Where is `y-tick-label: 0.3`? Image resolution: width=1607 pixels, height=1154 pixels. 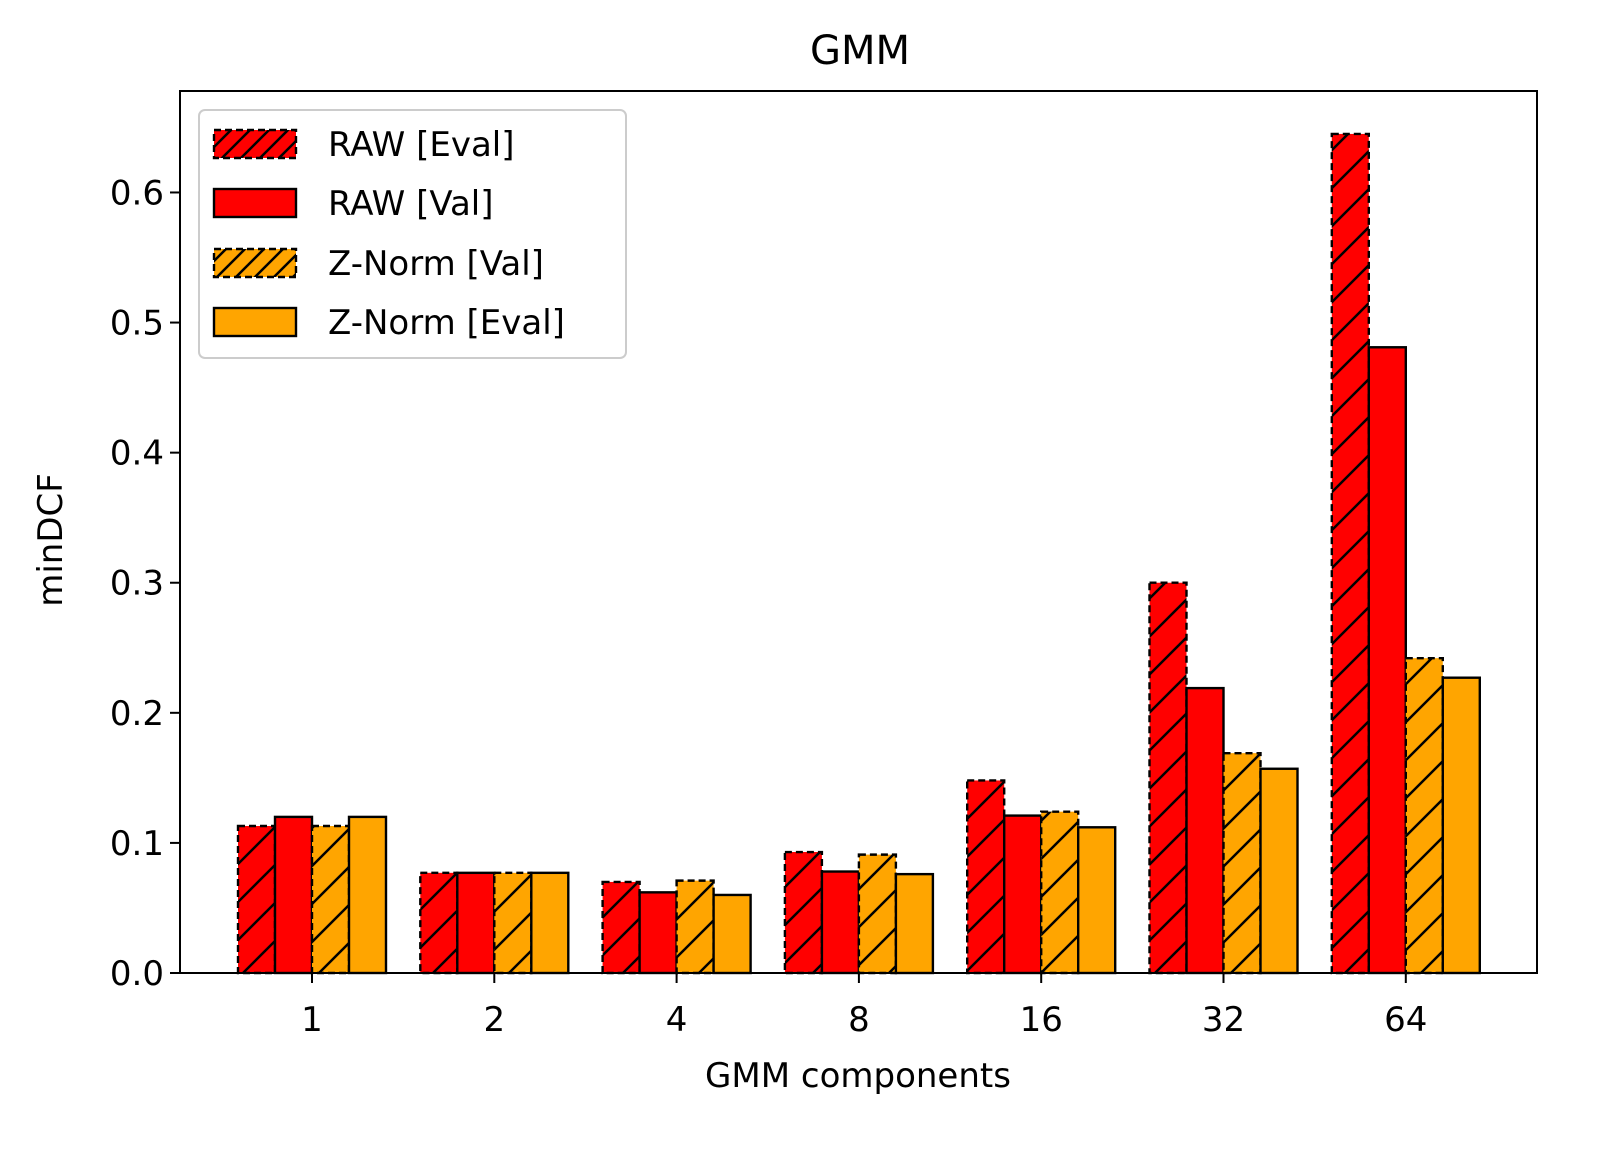 y-tick-label: 0.3 is located at coordinates (137, 584).